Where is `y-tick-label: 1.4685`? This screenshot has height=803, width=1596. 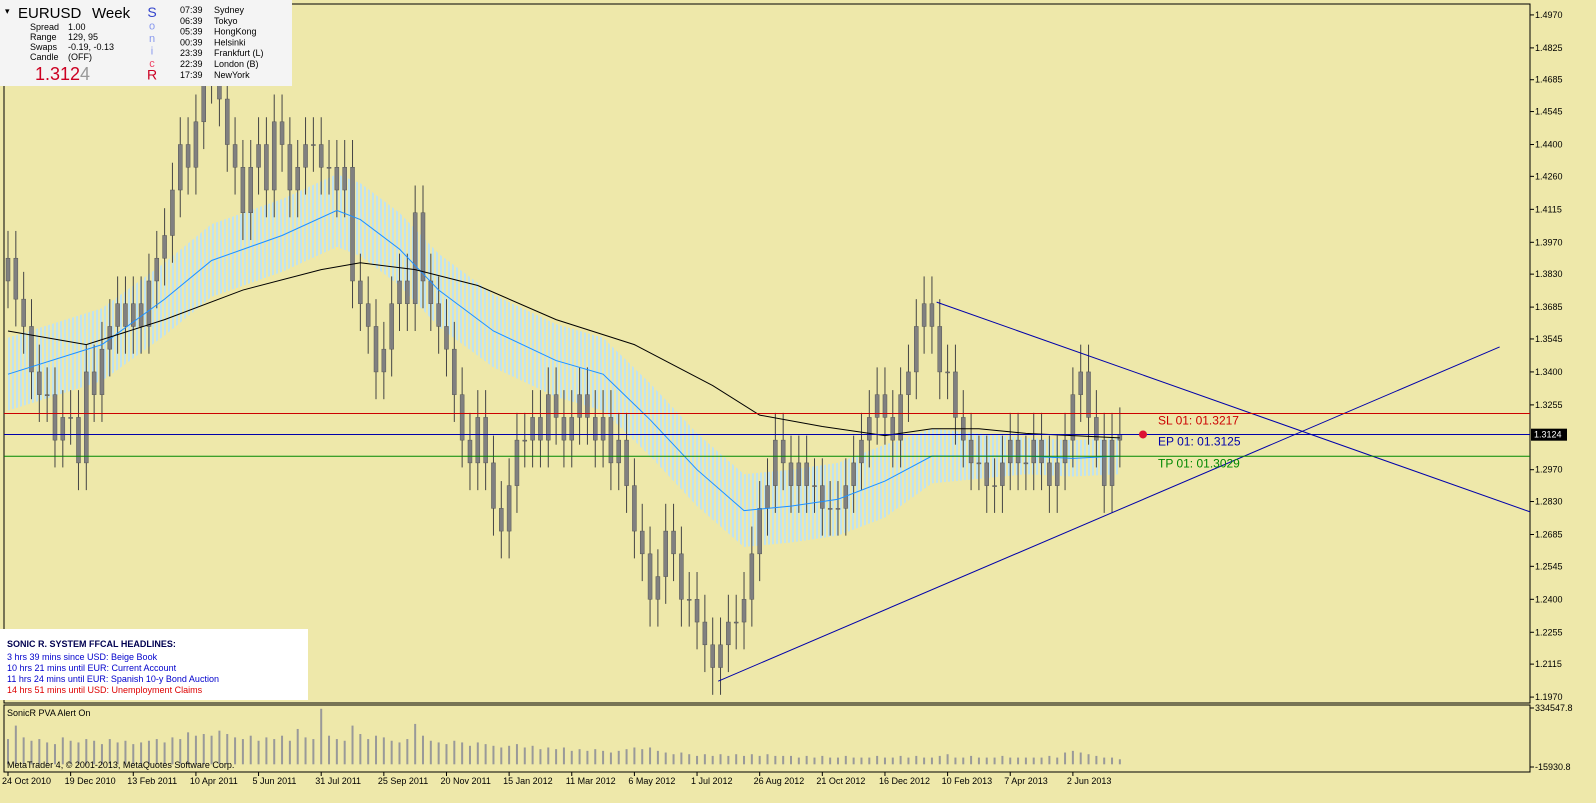
y-tick-label: 1.4685 is located at coordinates (1549, 80).